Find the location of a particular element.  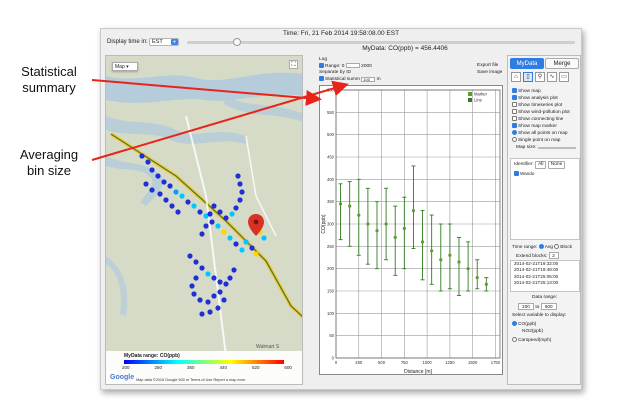

save-image-link: Save image is located at coordinates (490, 72).